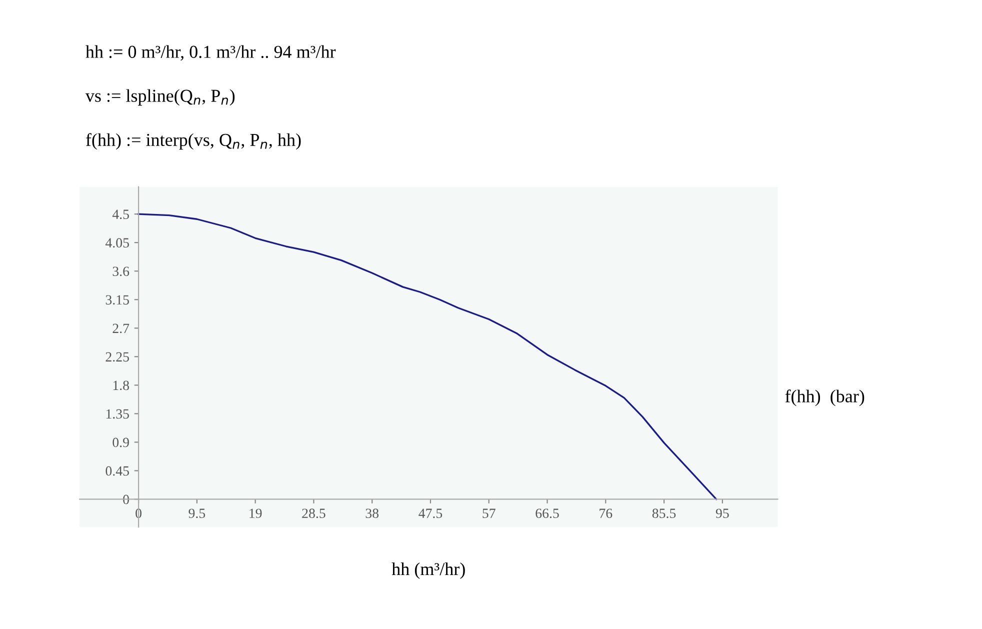 This screenshot has height=629, width=982. I want to click on y-tick-label: 2.7, so click(121, 329).